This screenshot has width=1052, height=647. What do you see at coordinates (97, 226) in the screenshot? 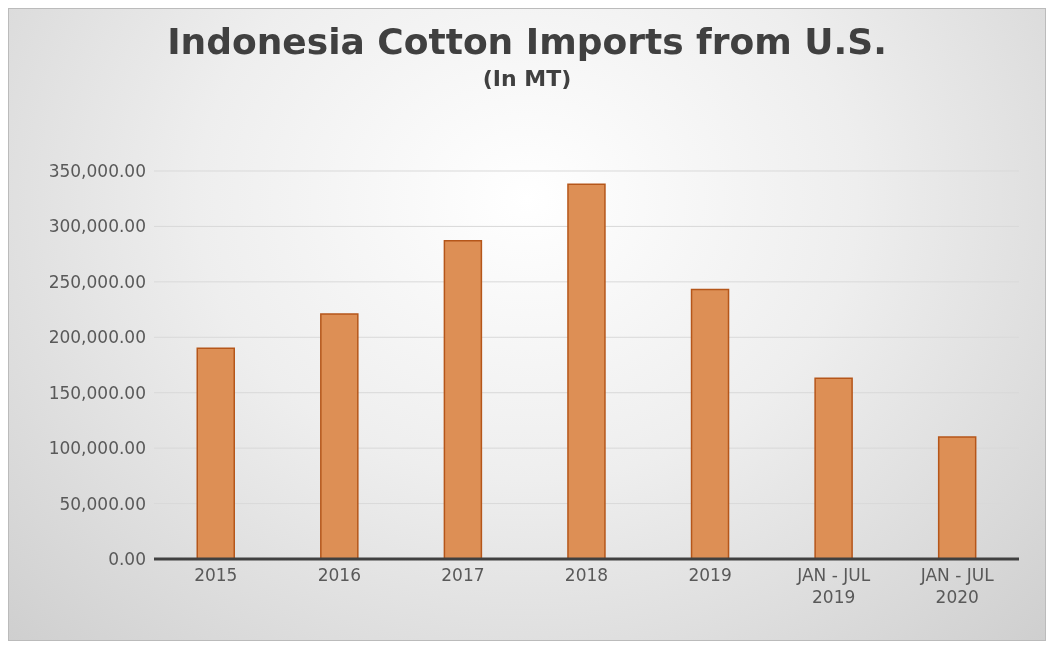
I see `y-tick-label: 300,000.00` at bounding box center [97, 226].